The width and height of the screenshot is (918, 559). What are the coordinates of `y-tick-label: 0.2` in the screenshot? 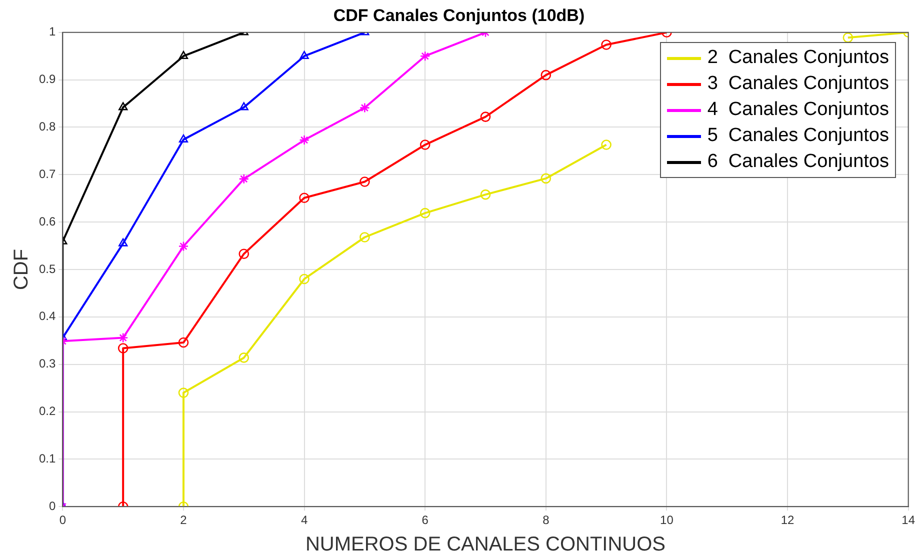 It's located at (47, 411).